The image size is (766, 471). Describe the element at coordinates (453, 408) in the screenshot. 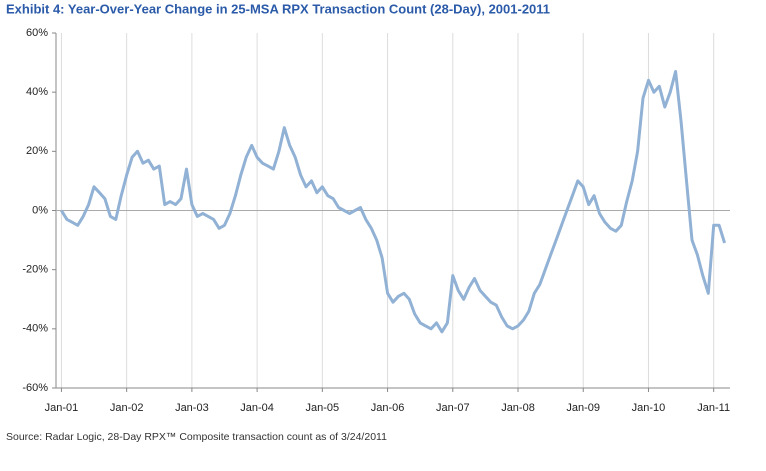

I see `x-tick-label: Jan-07` at that location.